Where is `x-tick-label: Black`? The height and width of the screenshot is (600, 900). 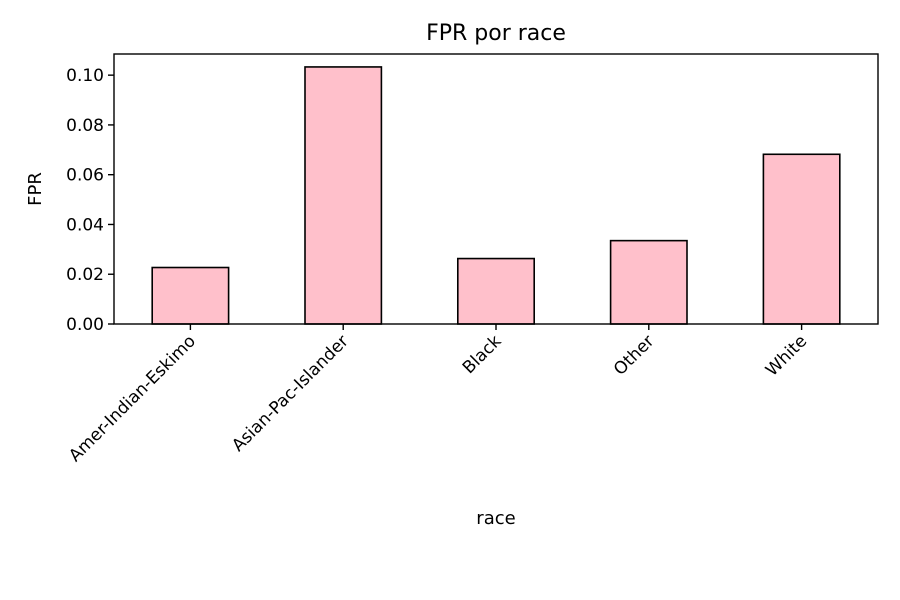
x-tick-label: Black is located at coordinates (482, 354).